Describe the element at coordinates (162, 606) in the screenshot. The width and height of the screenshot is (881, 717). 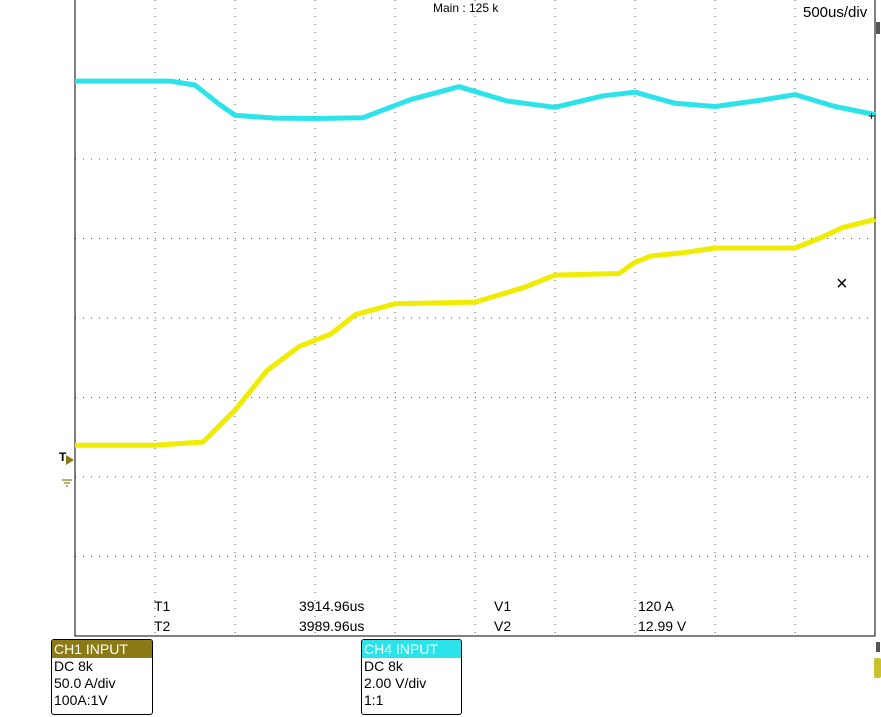
I see `t1-label: T1` at that location.